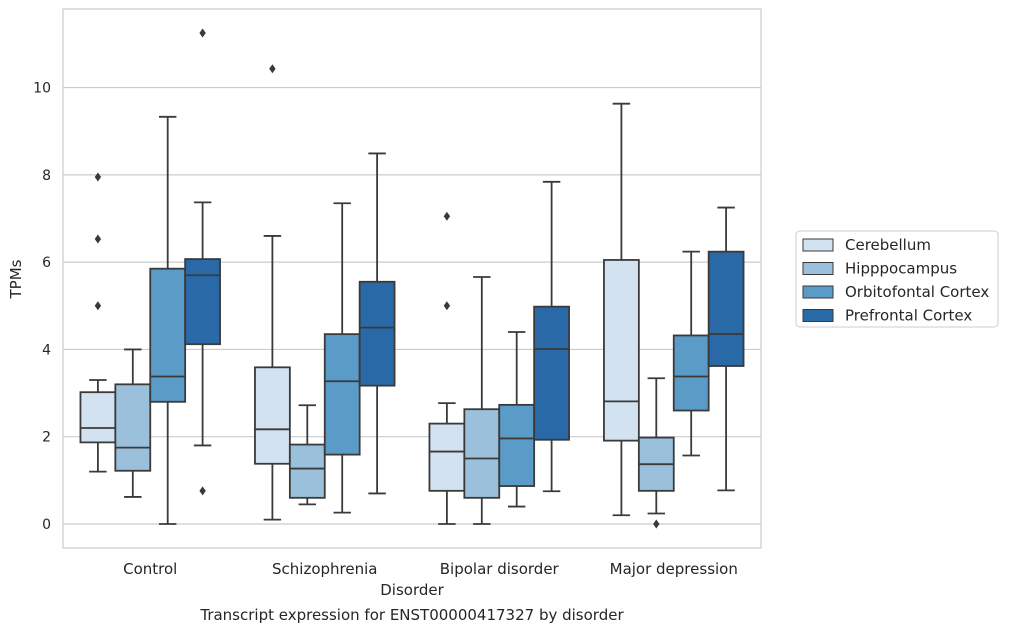 This screenshot has width=1009, height=634. Describe the element at coordinates (412, 590) in the screenshot. I see `x-axis-title: Disorder` at that location.